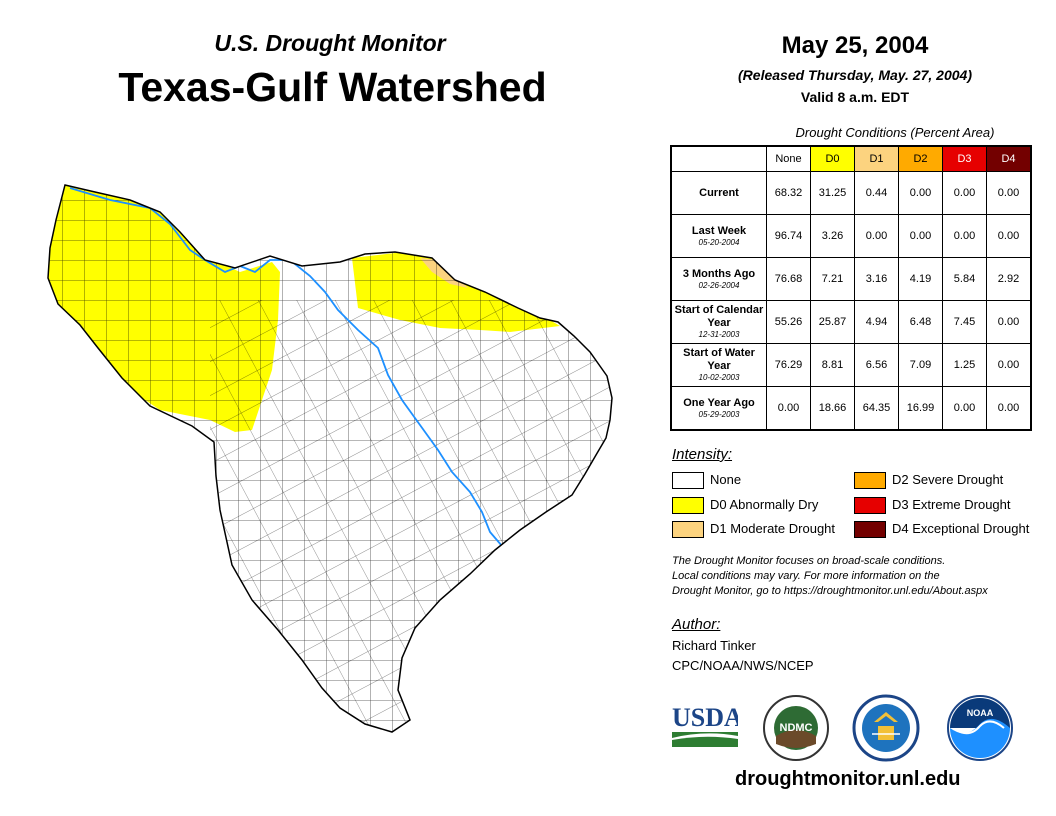 This screenshot has width=1056, height=816. I want to click on cell-value: 31.25, so click(832, 193).